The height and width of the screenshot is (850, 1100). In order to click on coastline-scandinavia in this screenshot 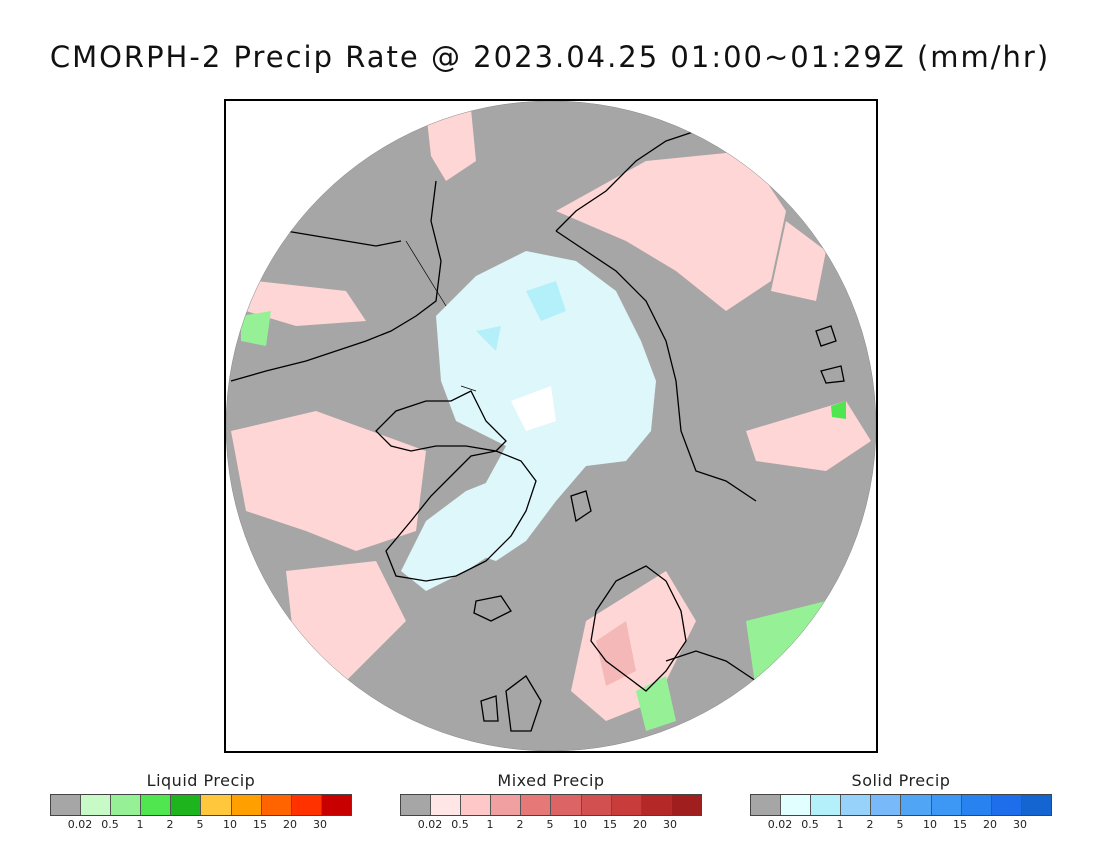, I will do `click(638, 628)`.